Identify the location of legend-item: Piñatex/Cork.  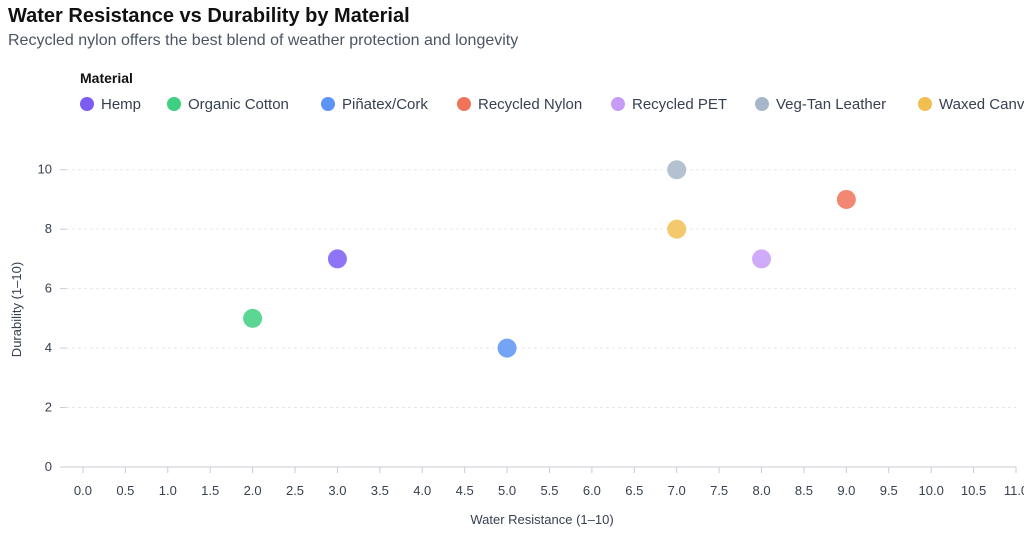
(374, 104).